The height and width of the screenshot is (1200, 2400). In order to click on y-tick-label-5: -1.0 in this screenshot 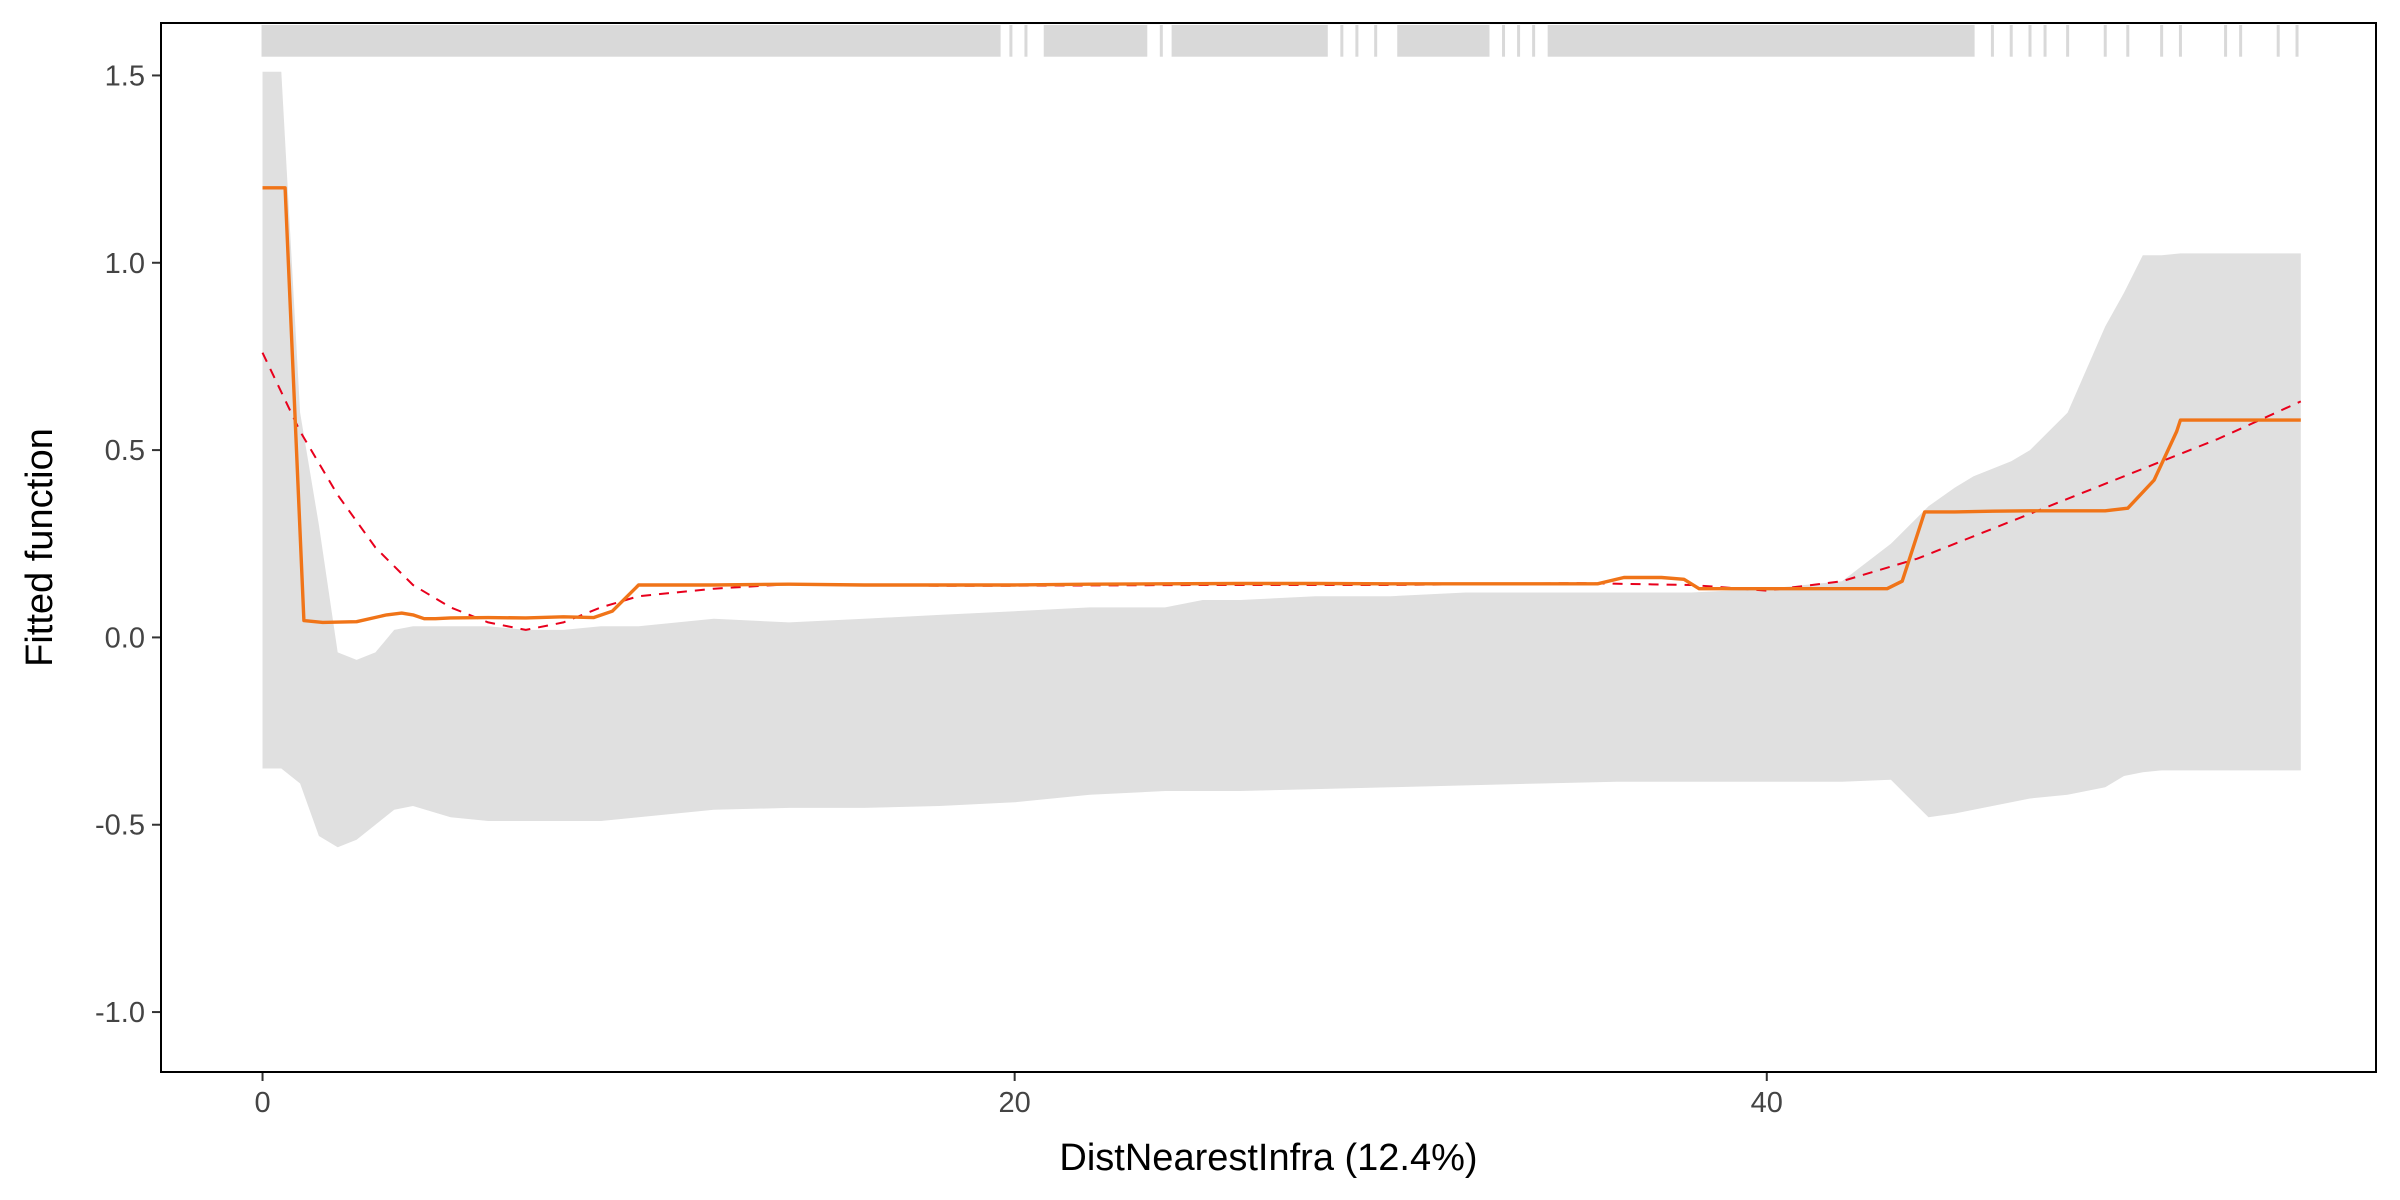, I will do `click(120, 1013)`.